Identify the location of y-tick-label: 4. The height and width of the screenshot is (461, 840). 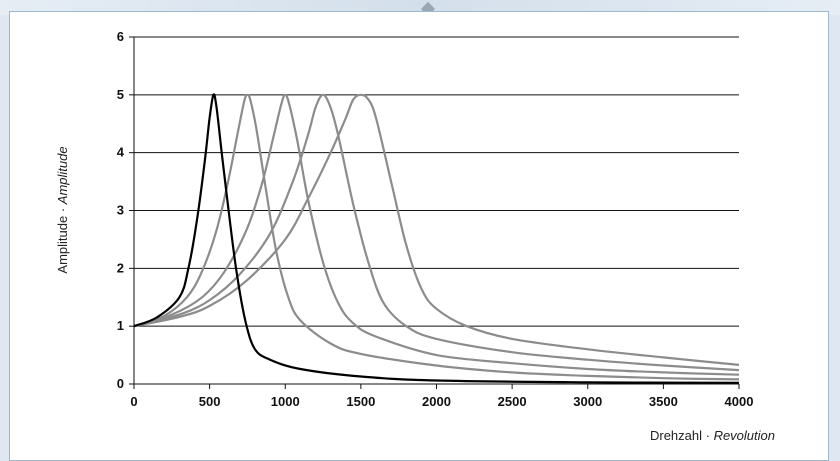
(121, 152).